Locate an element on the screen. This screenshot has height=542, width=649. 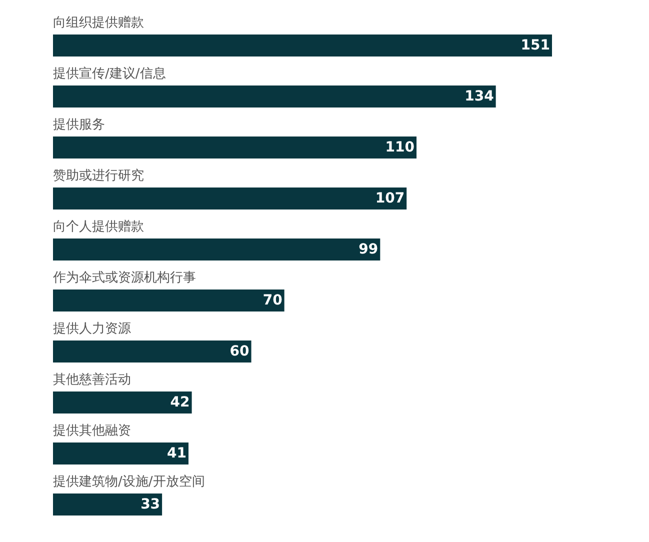
y-tick-label: 提供宣传/建议/信息 is located at coordinates (109, 74).